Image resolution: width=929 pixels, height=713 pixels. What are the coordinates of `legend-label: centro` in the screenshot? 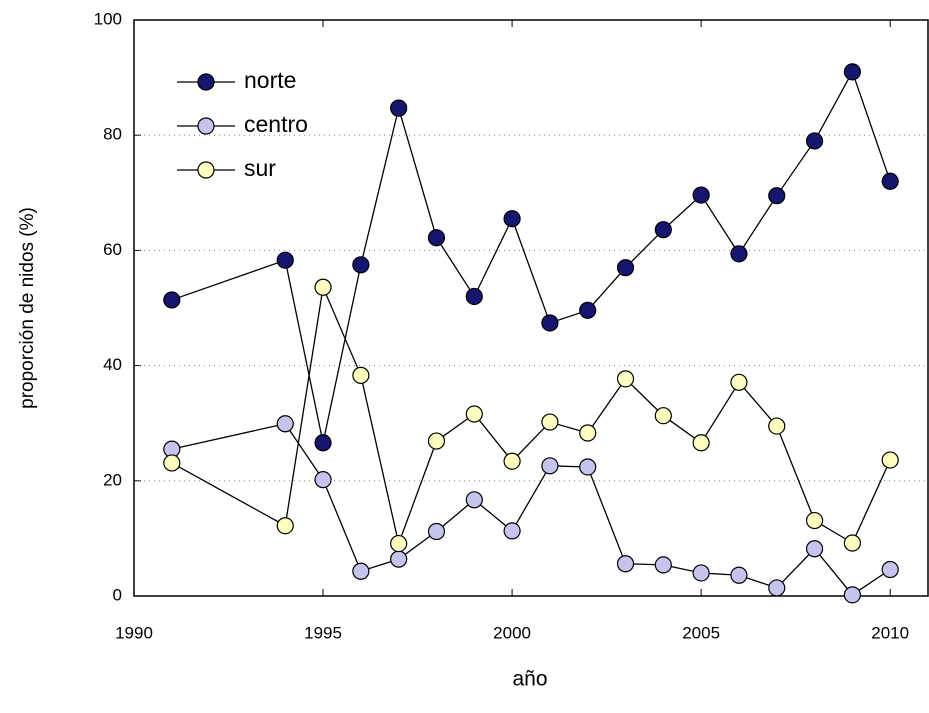 It's located at (276, 124).